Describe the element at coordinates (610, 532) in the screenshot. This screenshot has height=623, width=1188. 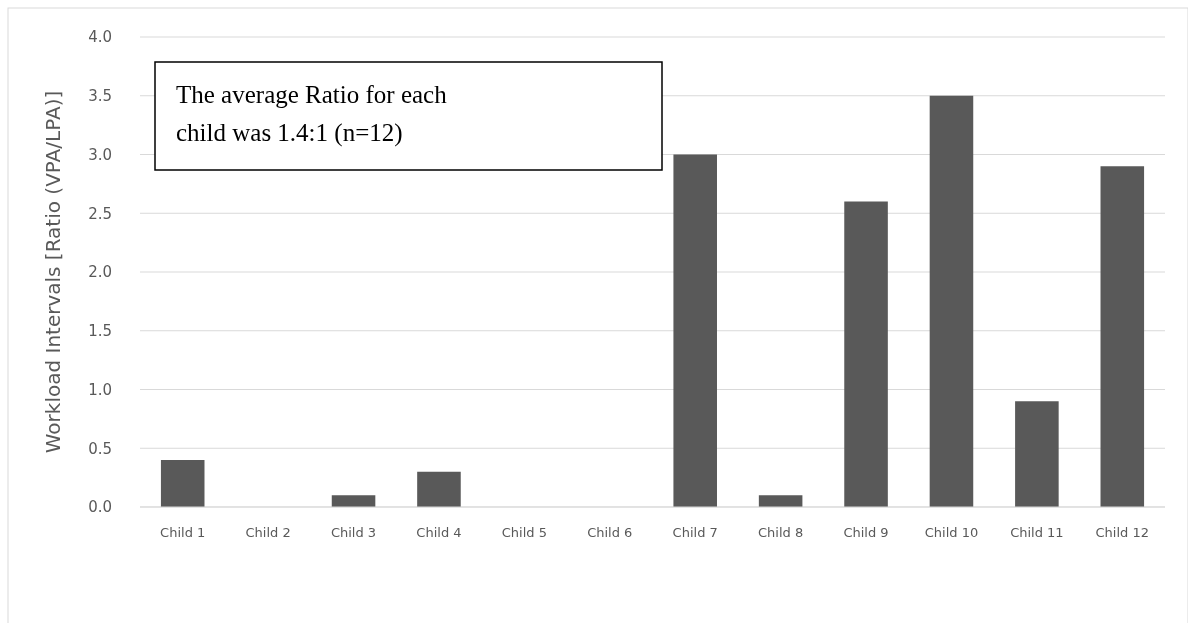
I see `x-tick-label: Child 6` at that location.